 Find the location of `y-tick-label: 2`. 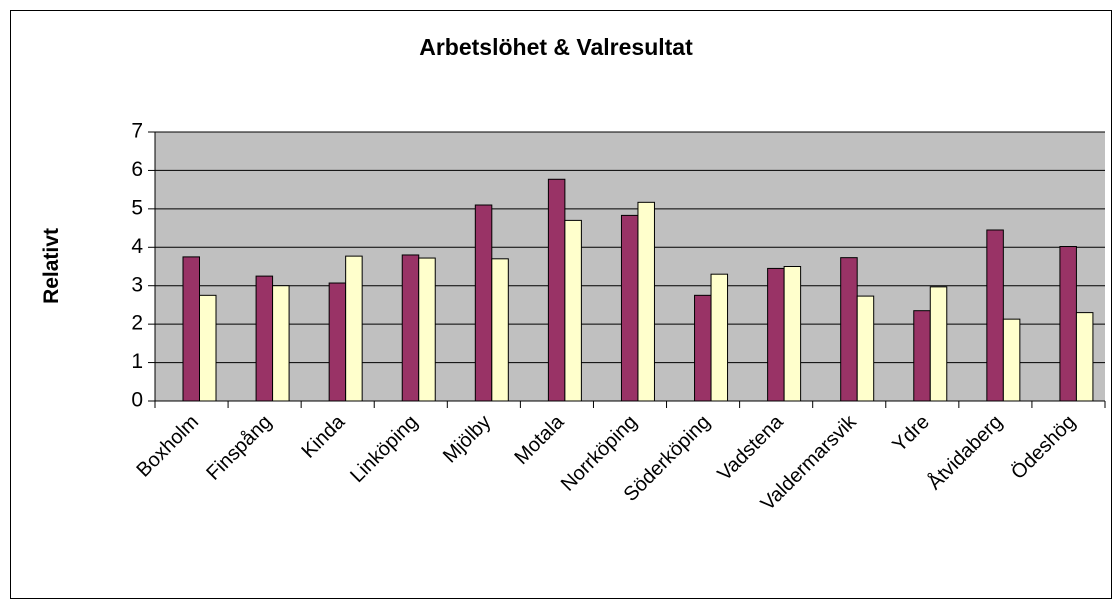

y-tick-label: 2 is located at coordinates (137, 323).